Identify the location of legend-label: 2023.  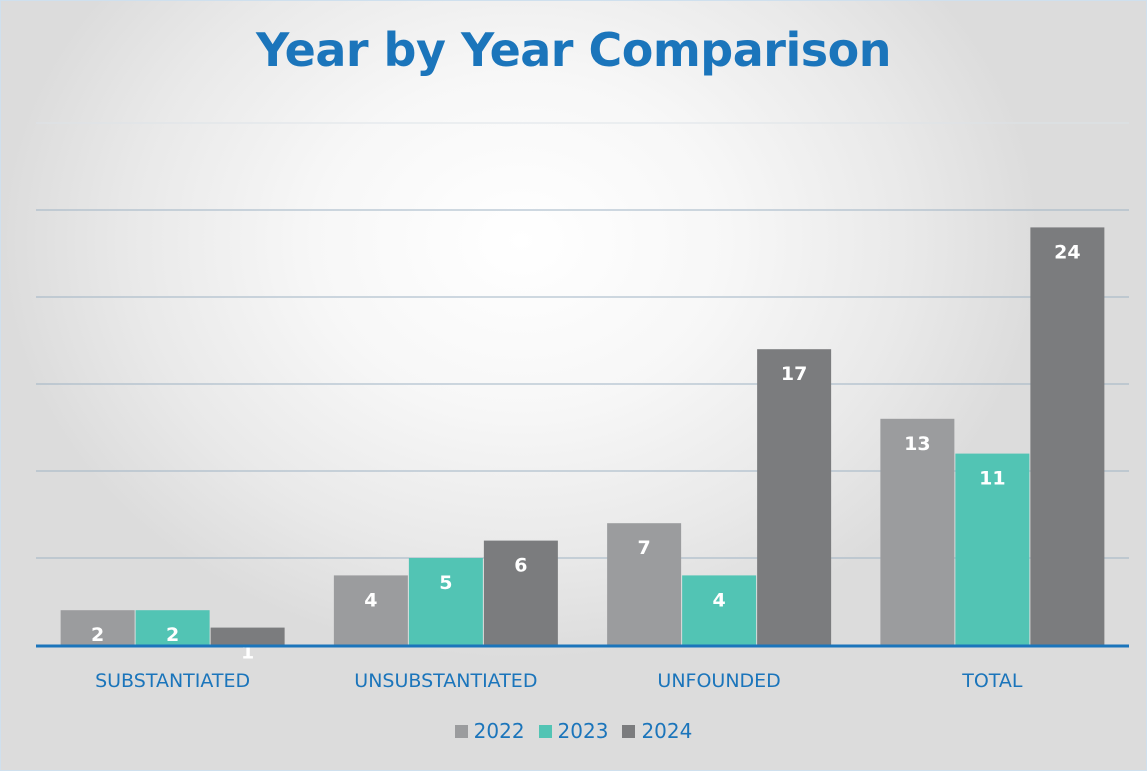
(583, 731).